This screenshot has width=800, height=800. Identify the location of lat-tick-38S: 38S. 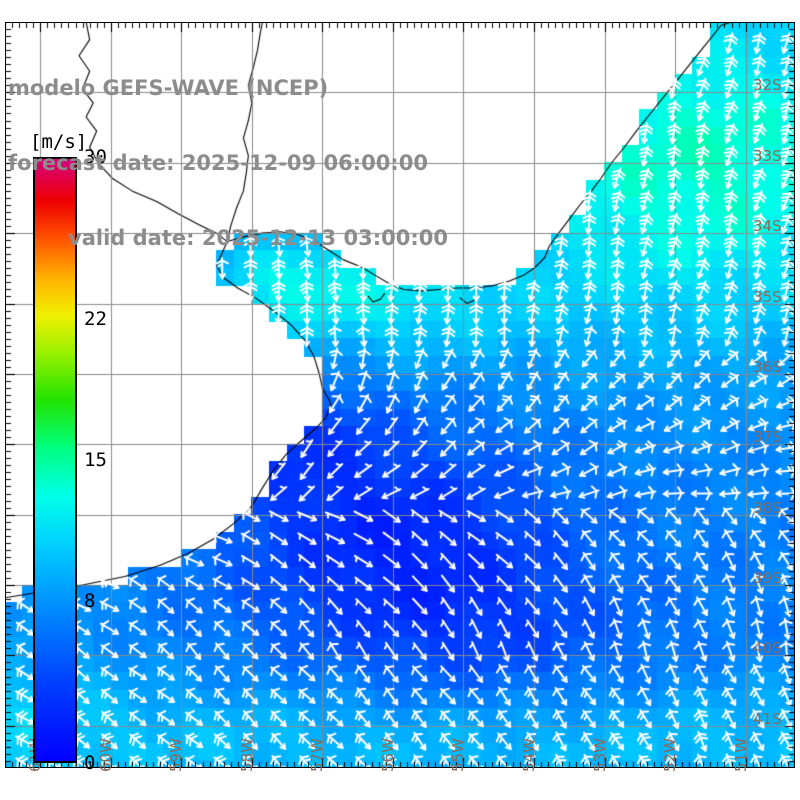
(767, 507).